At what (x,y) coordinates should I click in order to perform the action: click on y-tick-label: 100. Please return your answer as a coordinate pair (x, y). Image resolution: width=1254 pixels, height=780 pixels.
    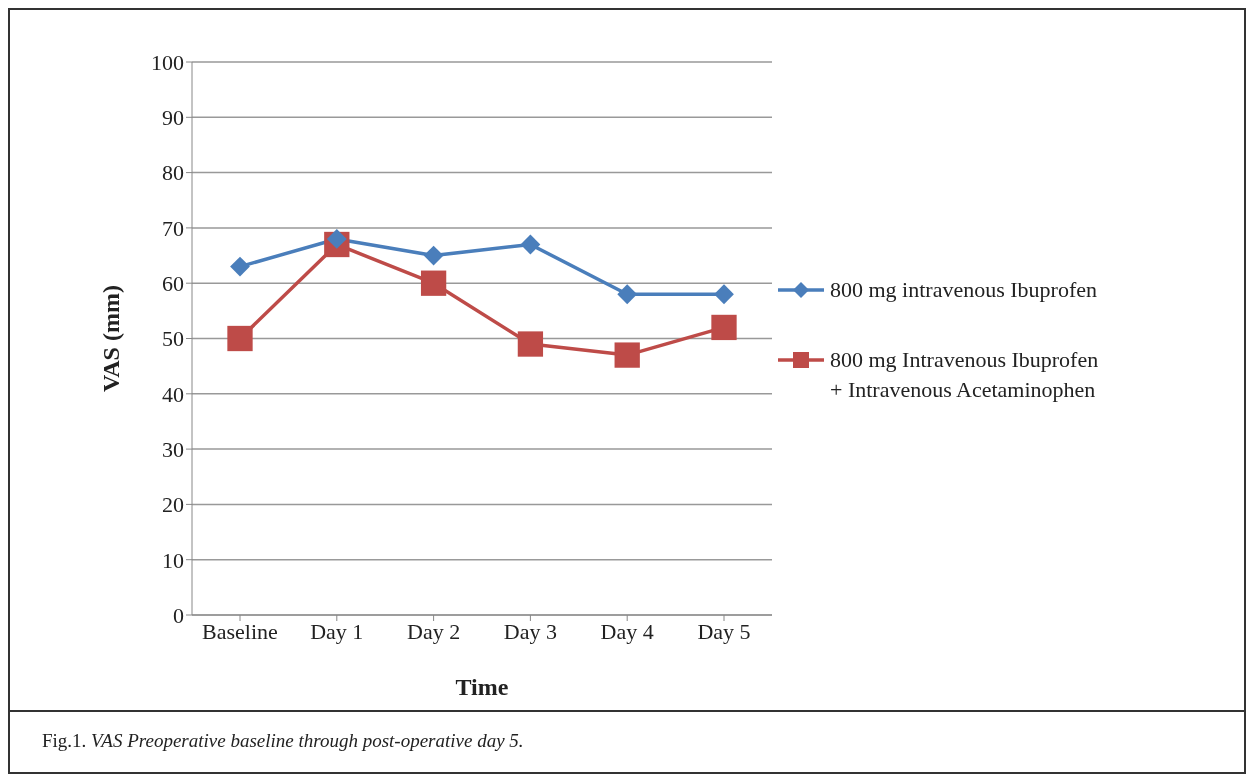
    Looking at the image, I should click on (167, 62).